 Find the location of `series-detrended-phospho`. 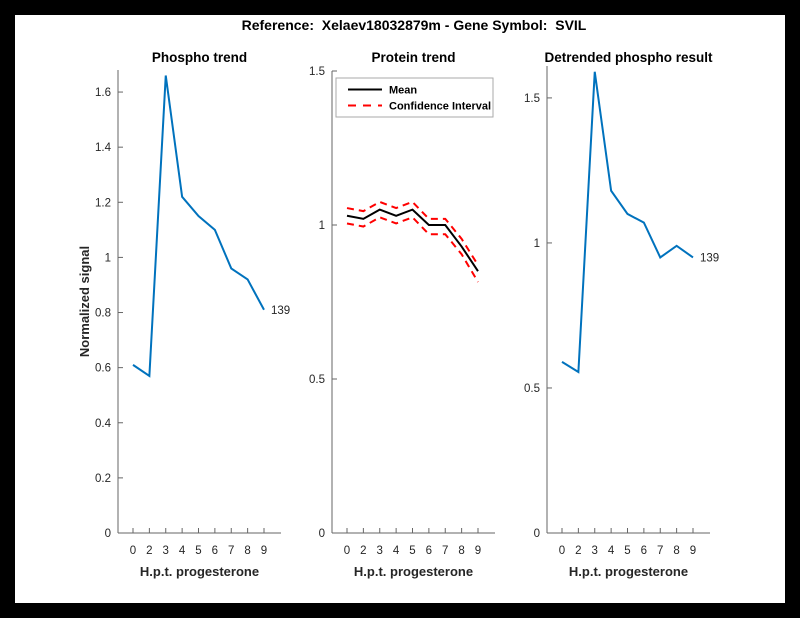

series-detrended-phospho is located at coordinates (627, 222).